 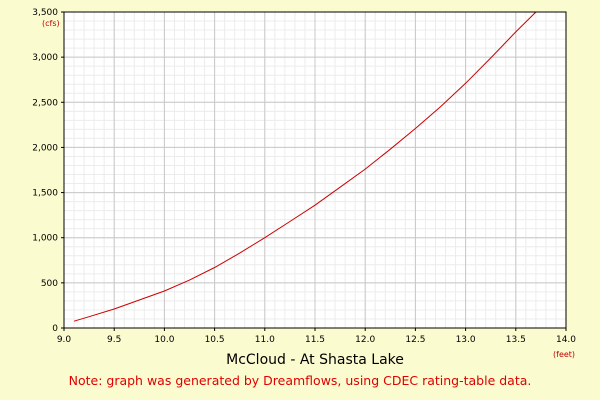 I want to click on y-tick-label: 0, so click(x=55, y=329).